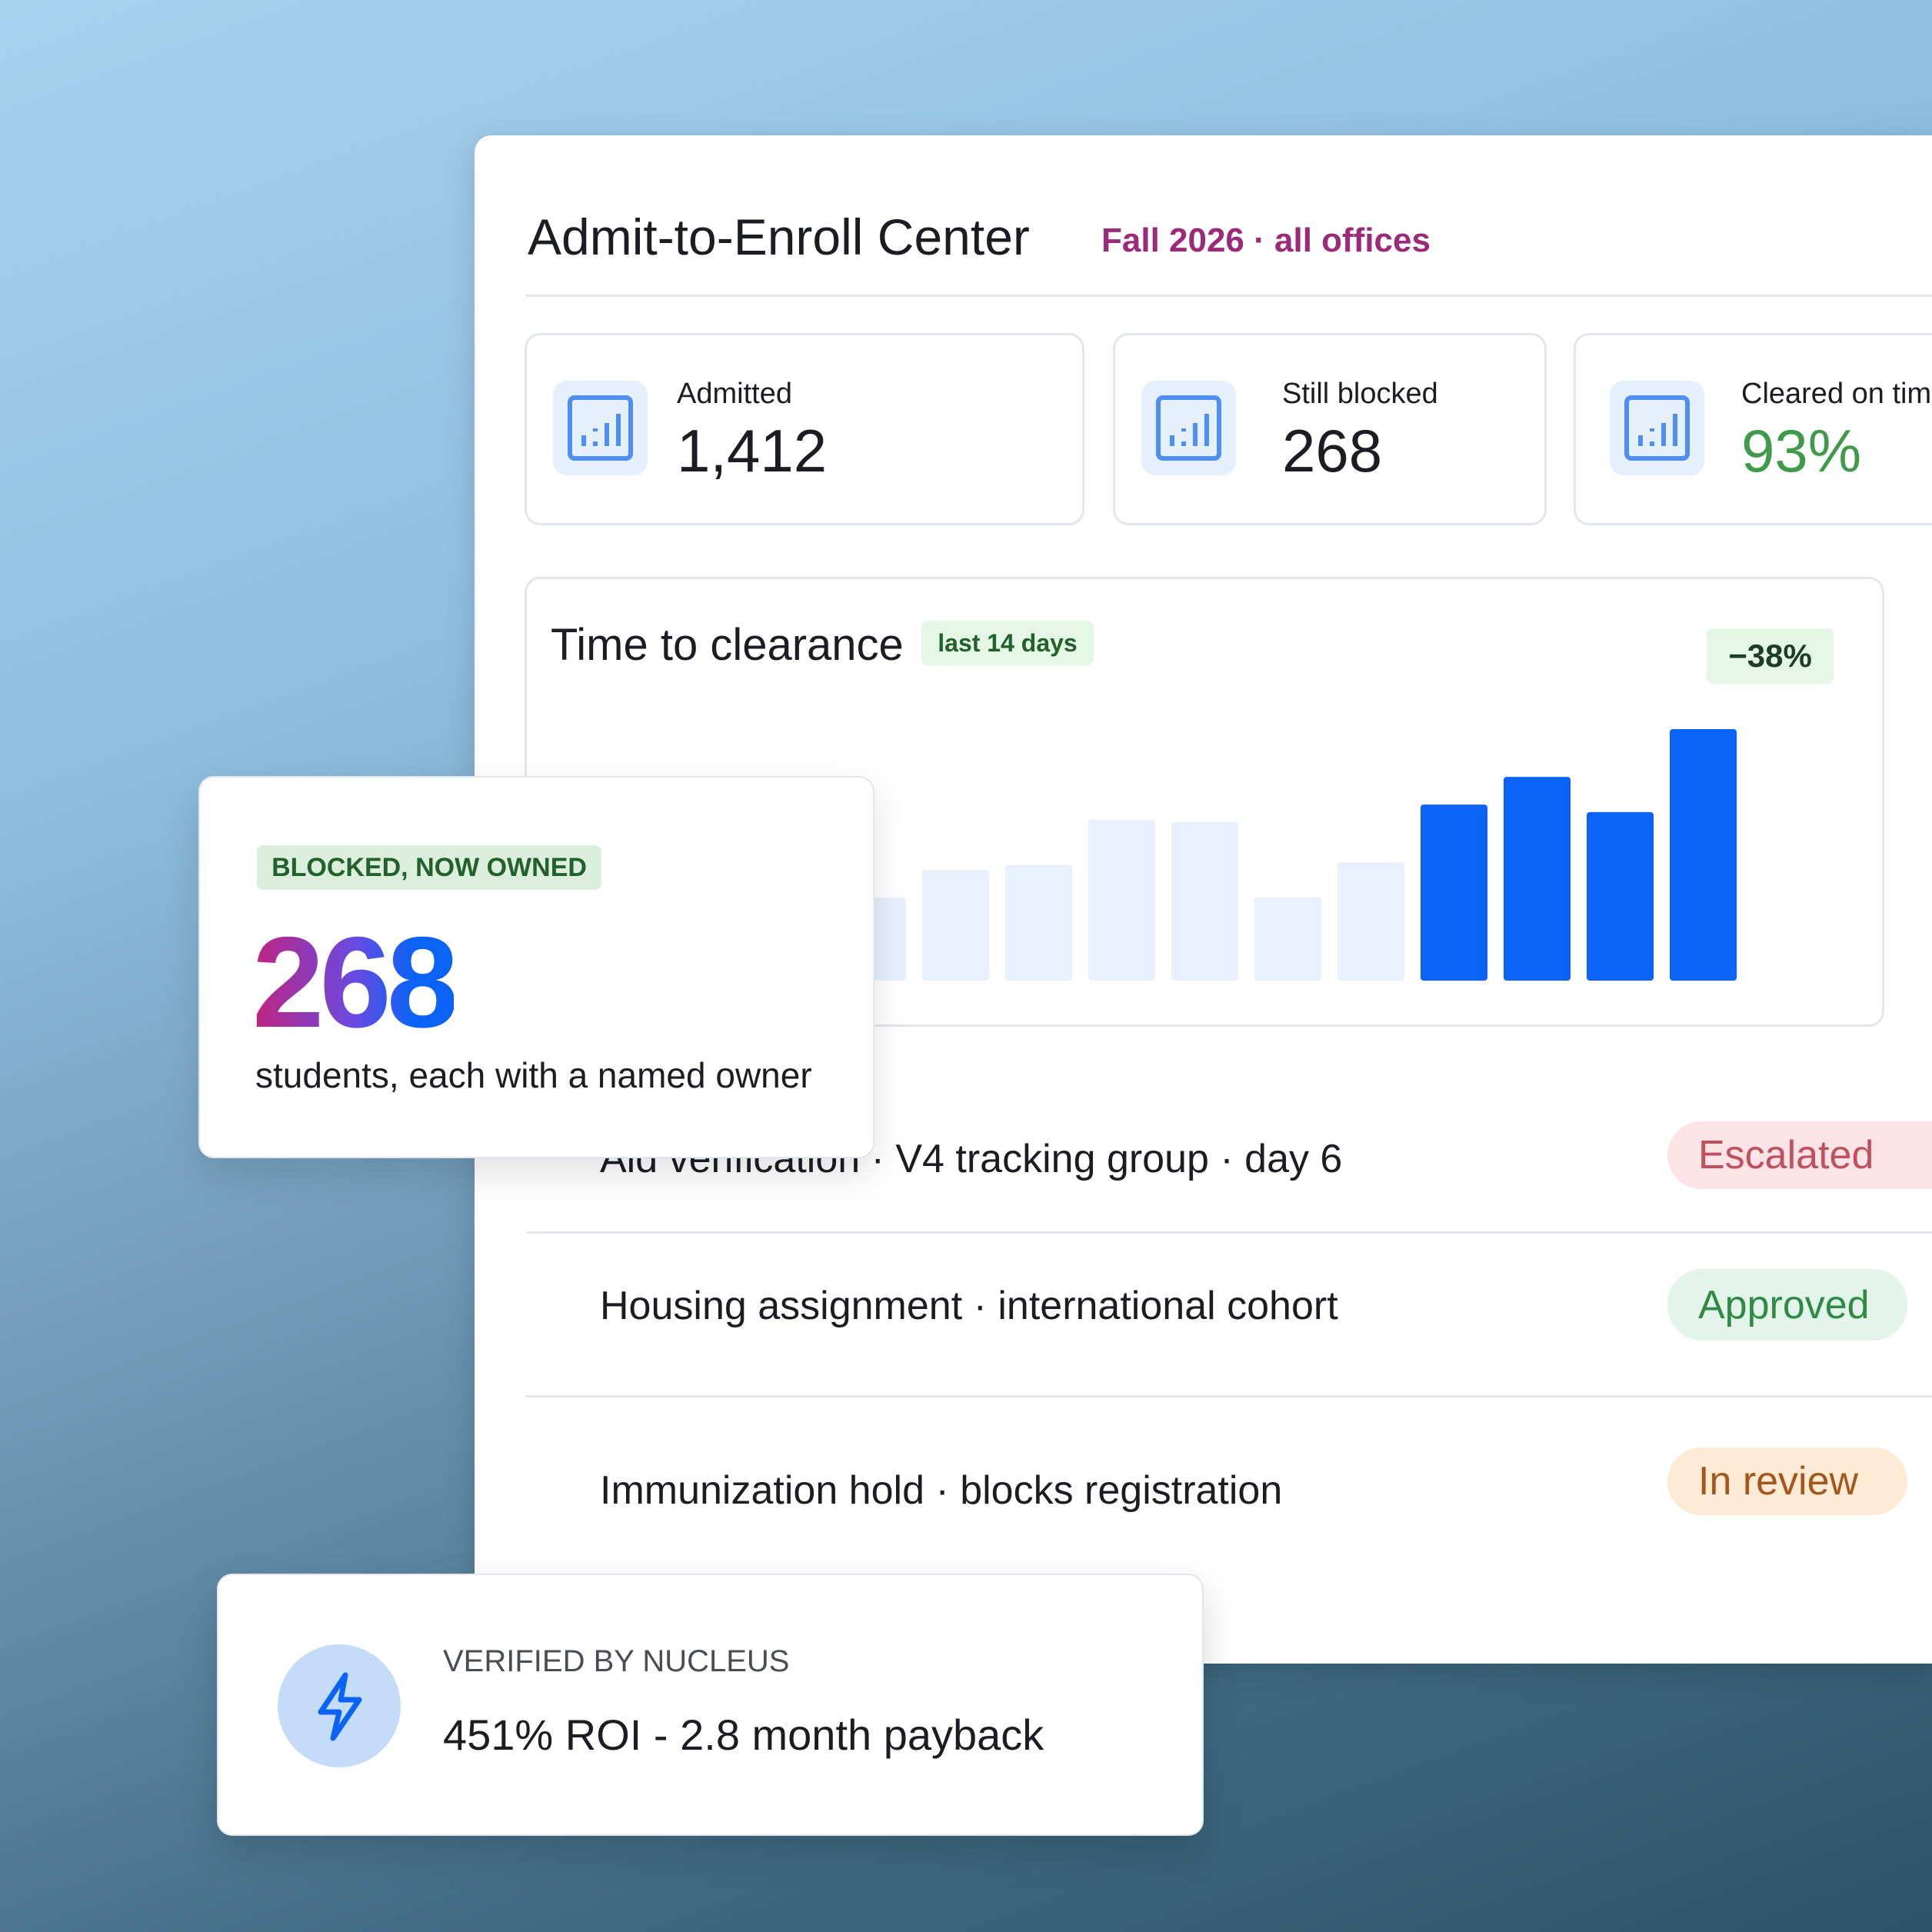  What do you see at coordinates (1801, 451) in the screenshot?
I see `stat-value: 93%` at bounding box center [1801, 451].